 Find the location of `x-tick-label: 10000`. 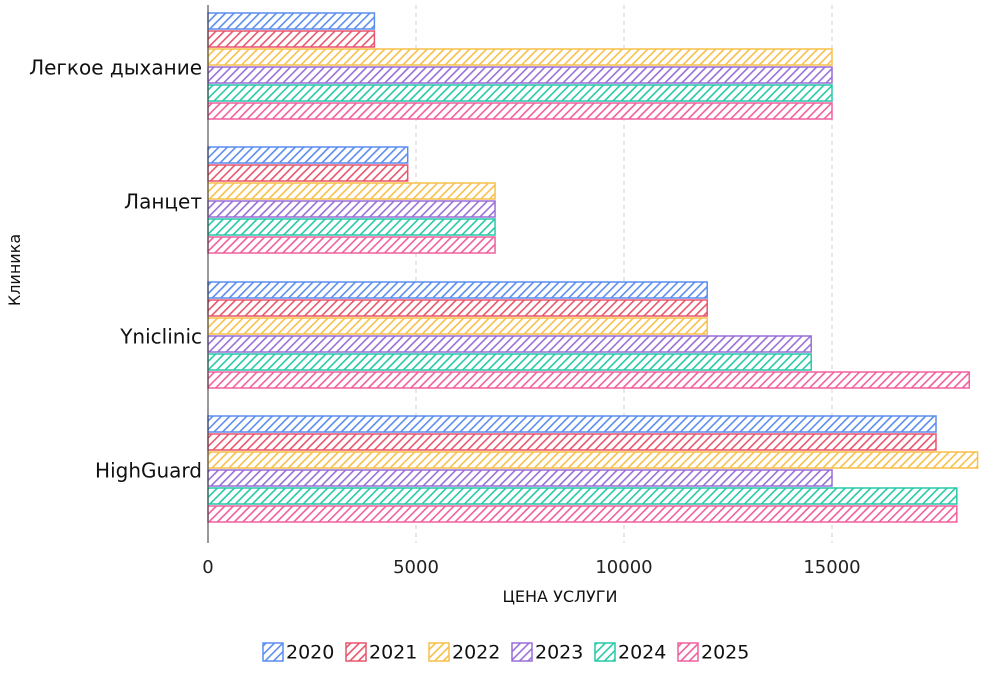

x-tick-label: 10000 is located at coordinates (623, 567).